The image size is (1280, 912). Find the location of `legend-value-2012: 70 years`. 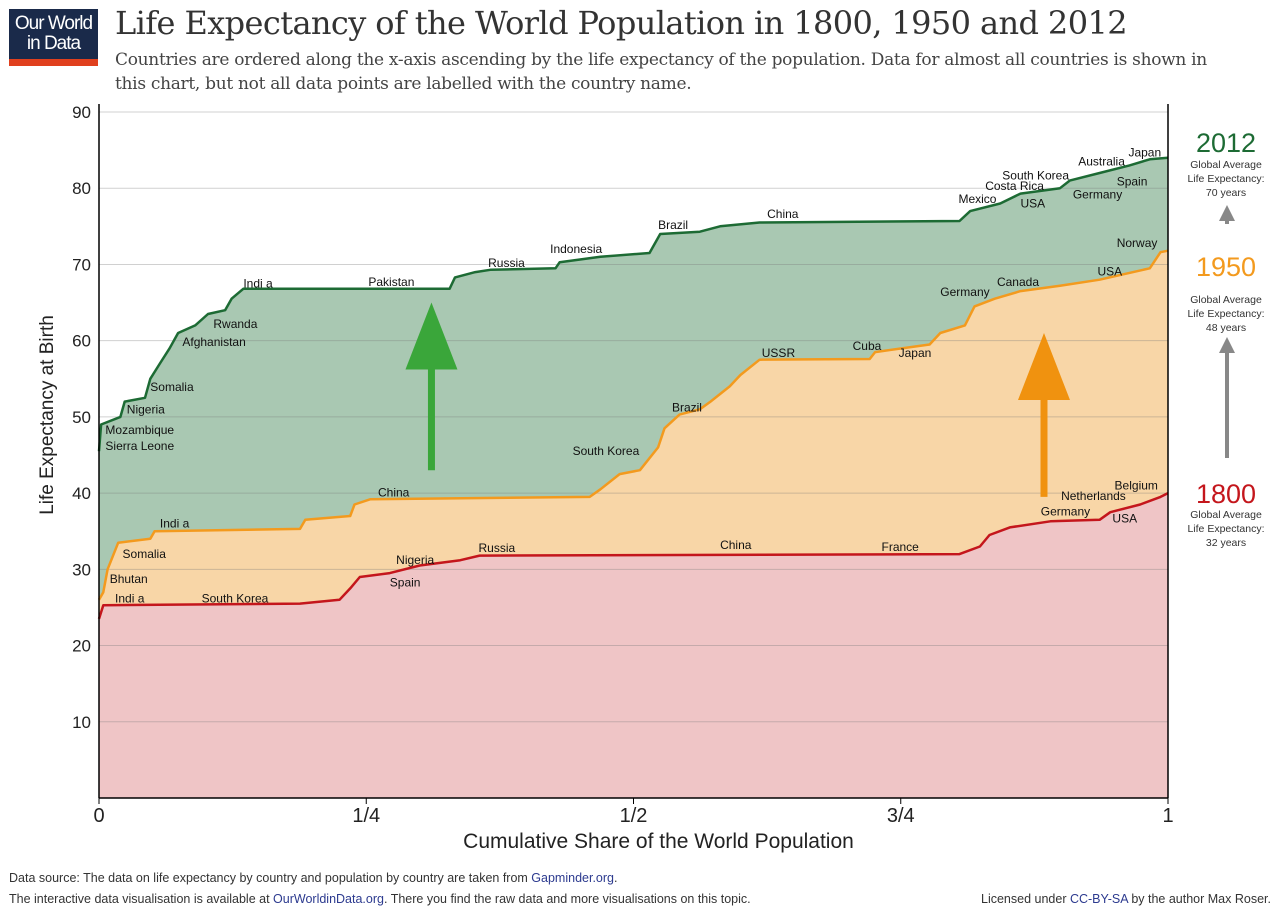

legend-value-2012: 70 years is located at coordinates (1226, 193).